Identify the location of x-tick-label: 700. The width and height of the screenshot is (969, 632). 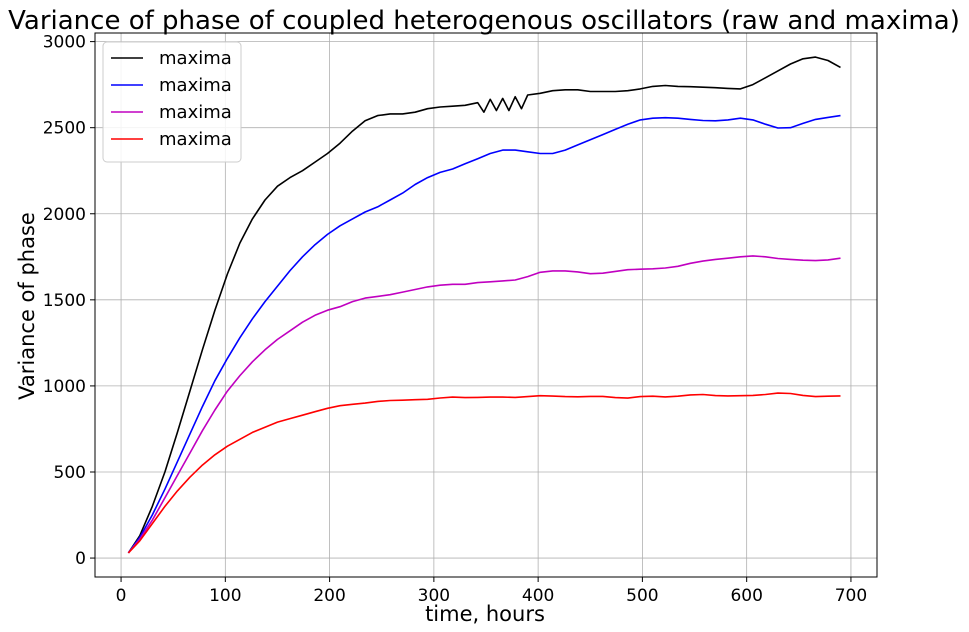
(851, 596).